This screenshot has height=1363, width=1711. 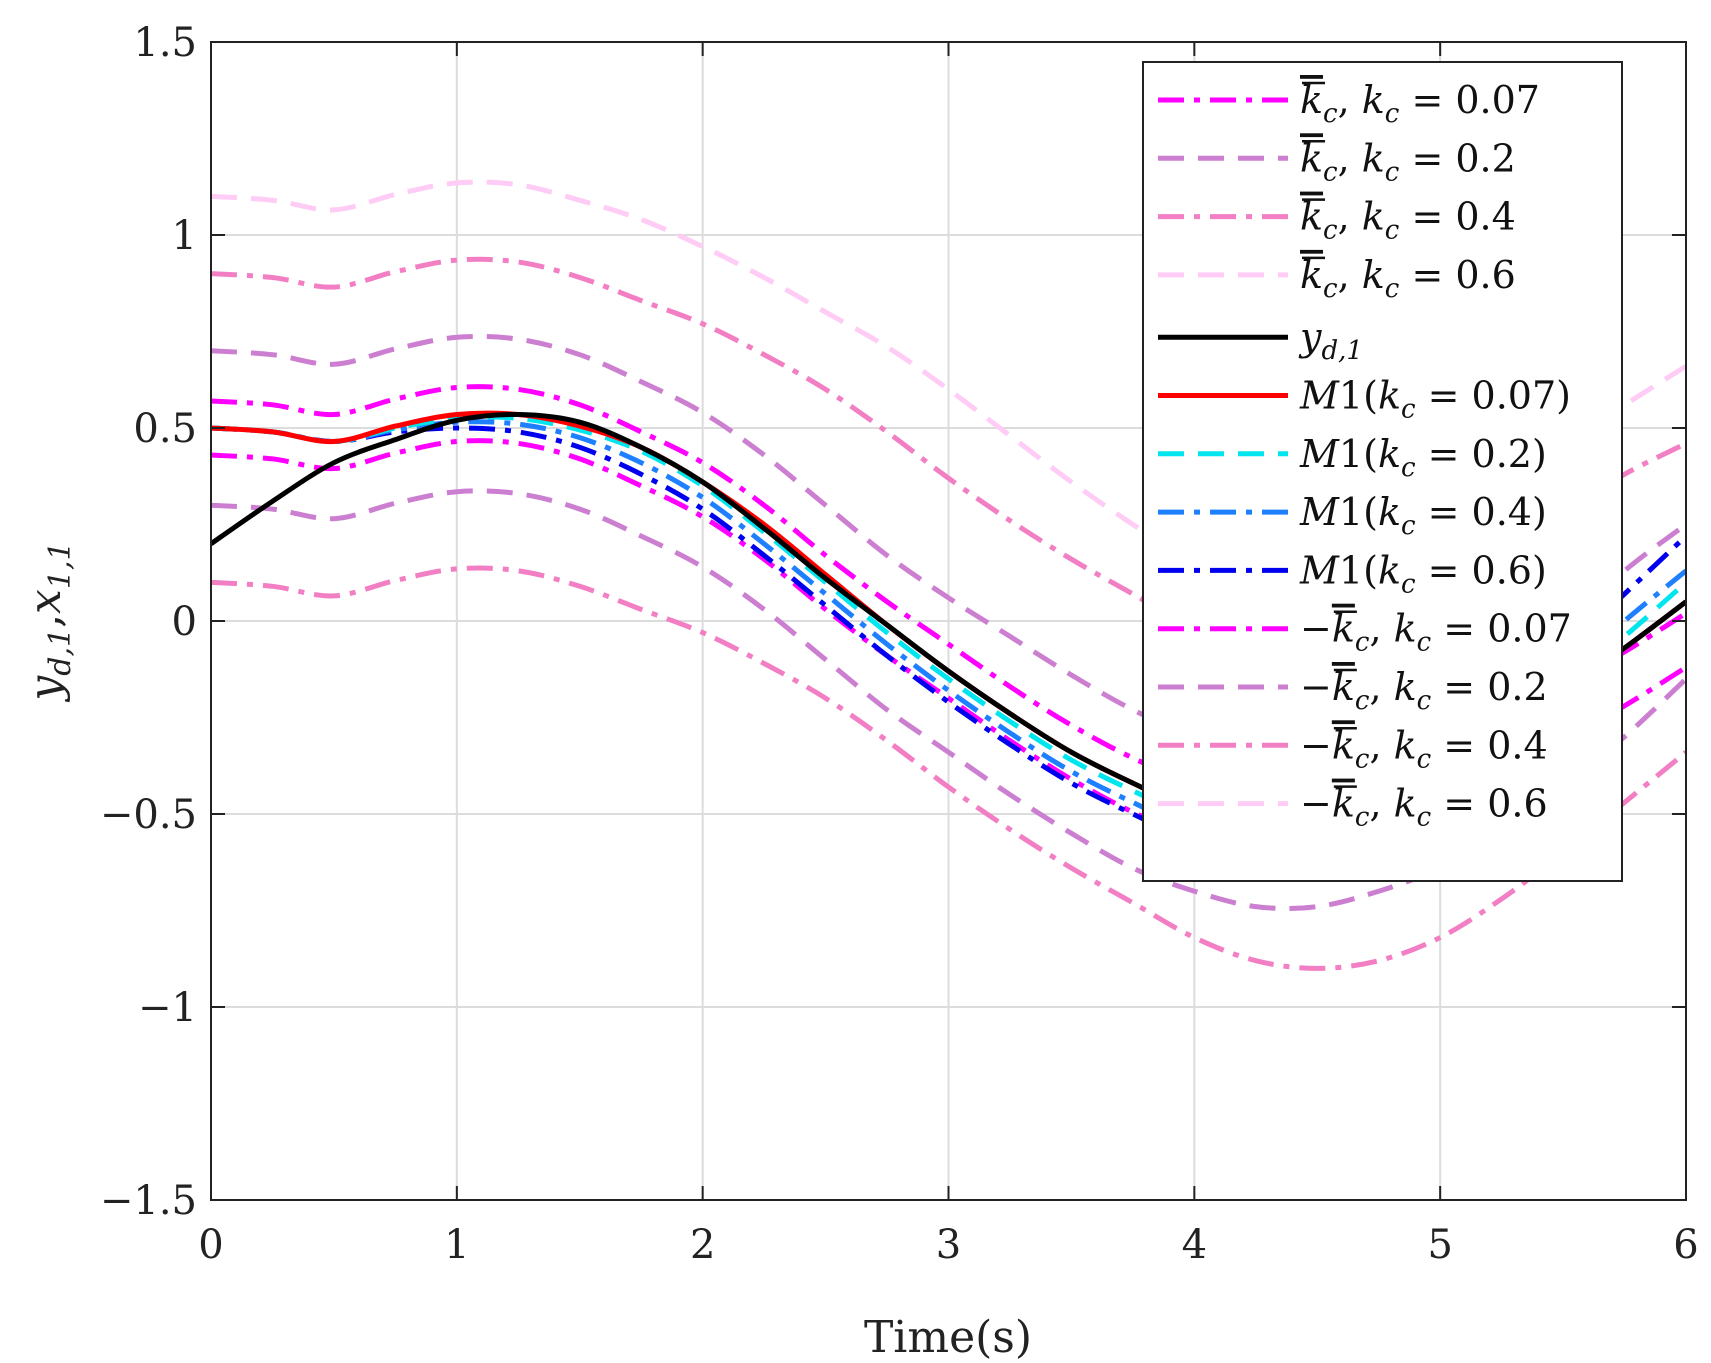 I want to click on x-axis-label: Time(s), so click(x=948, y=1337).